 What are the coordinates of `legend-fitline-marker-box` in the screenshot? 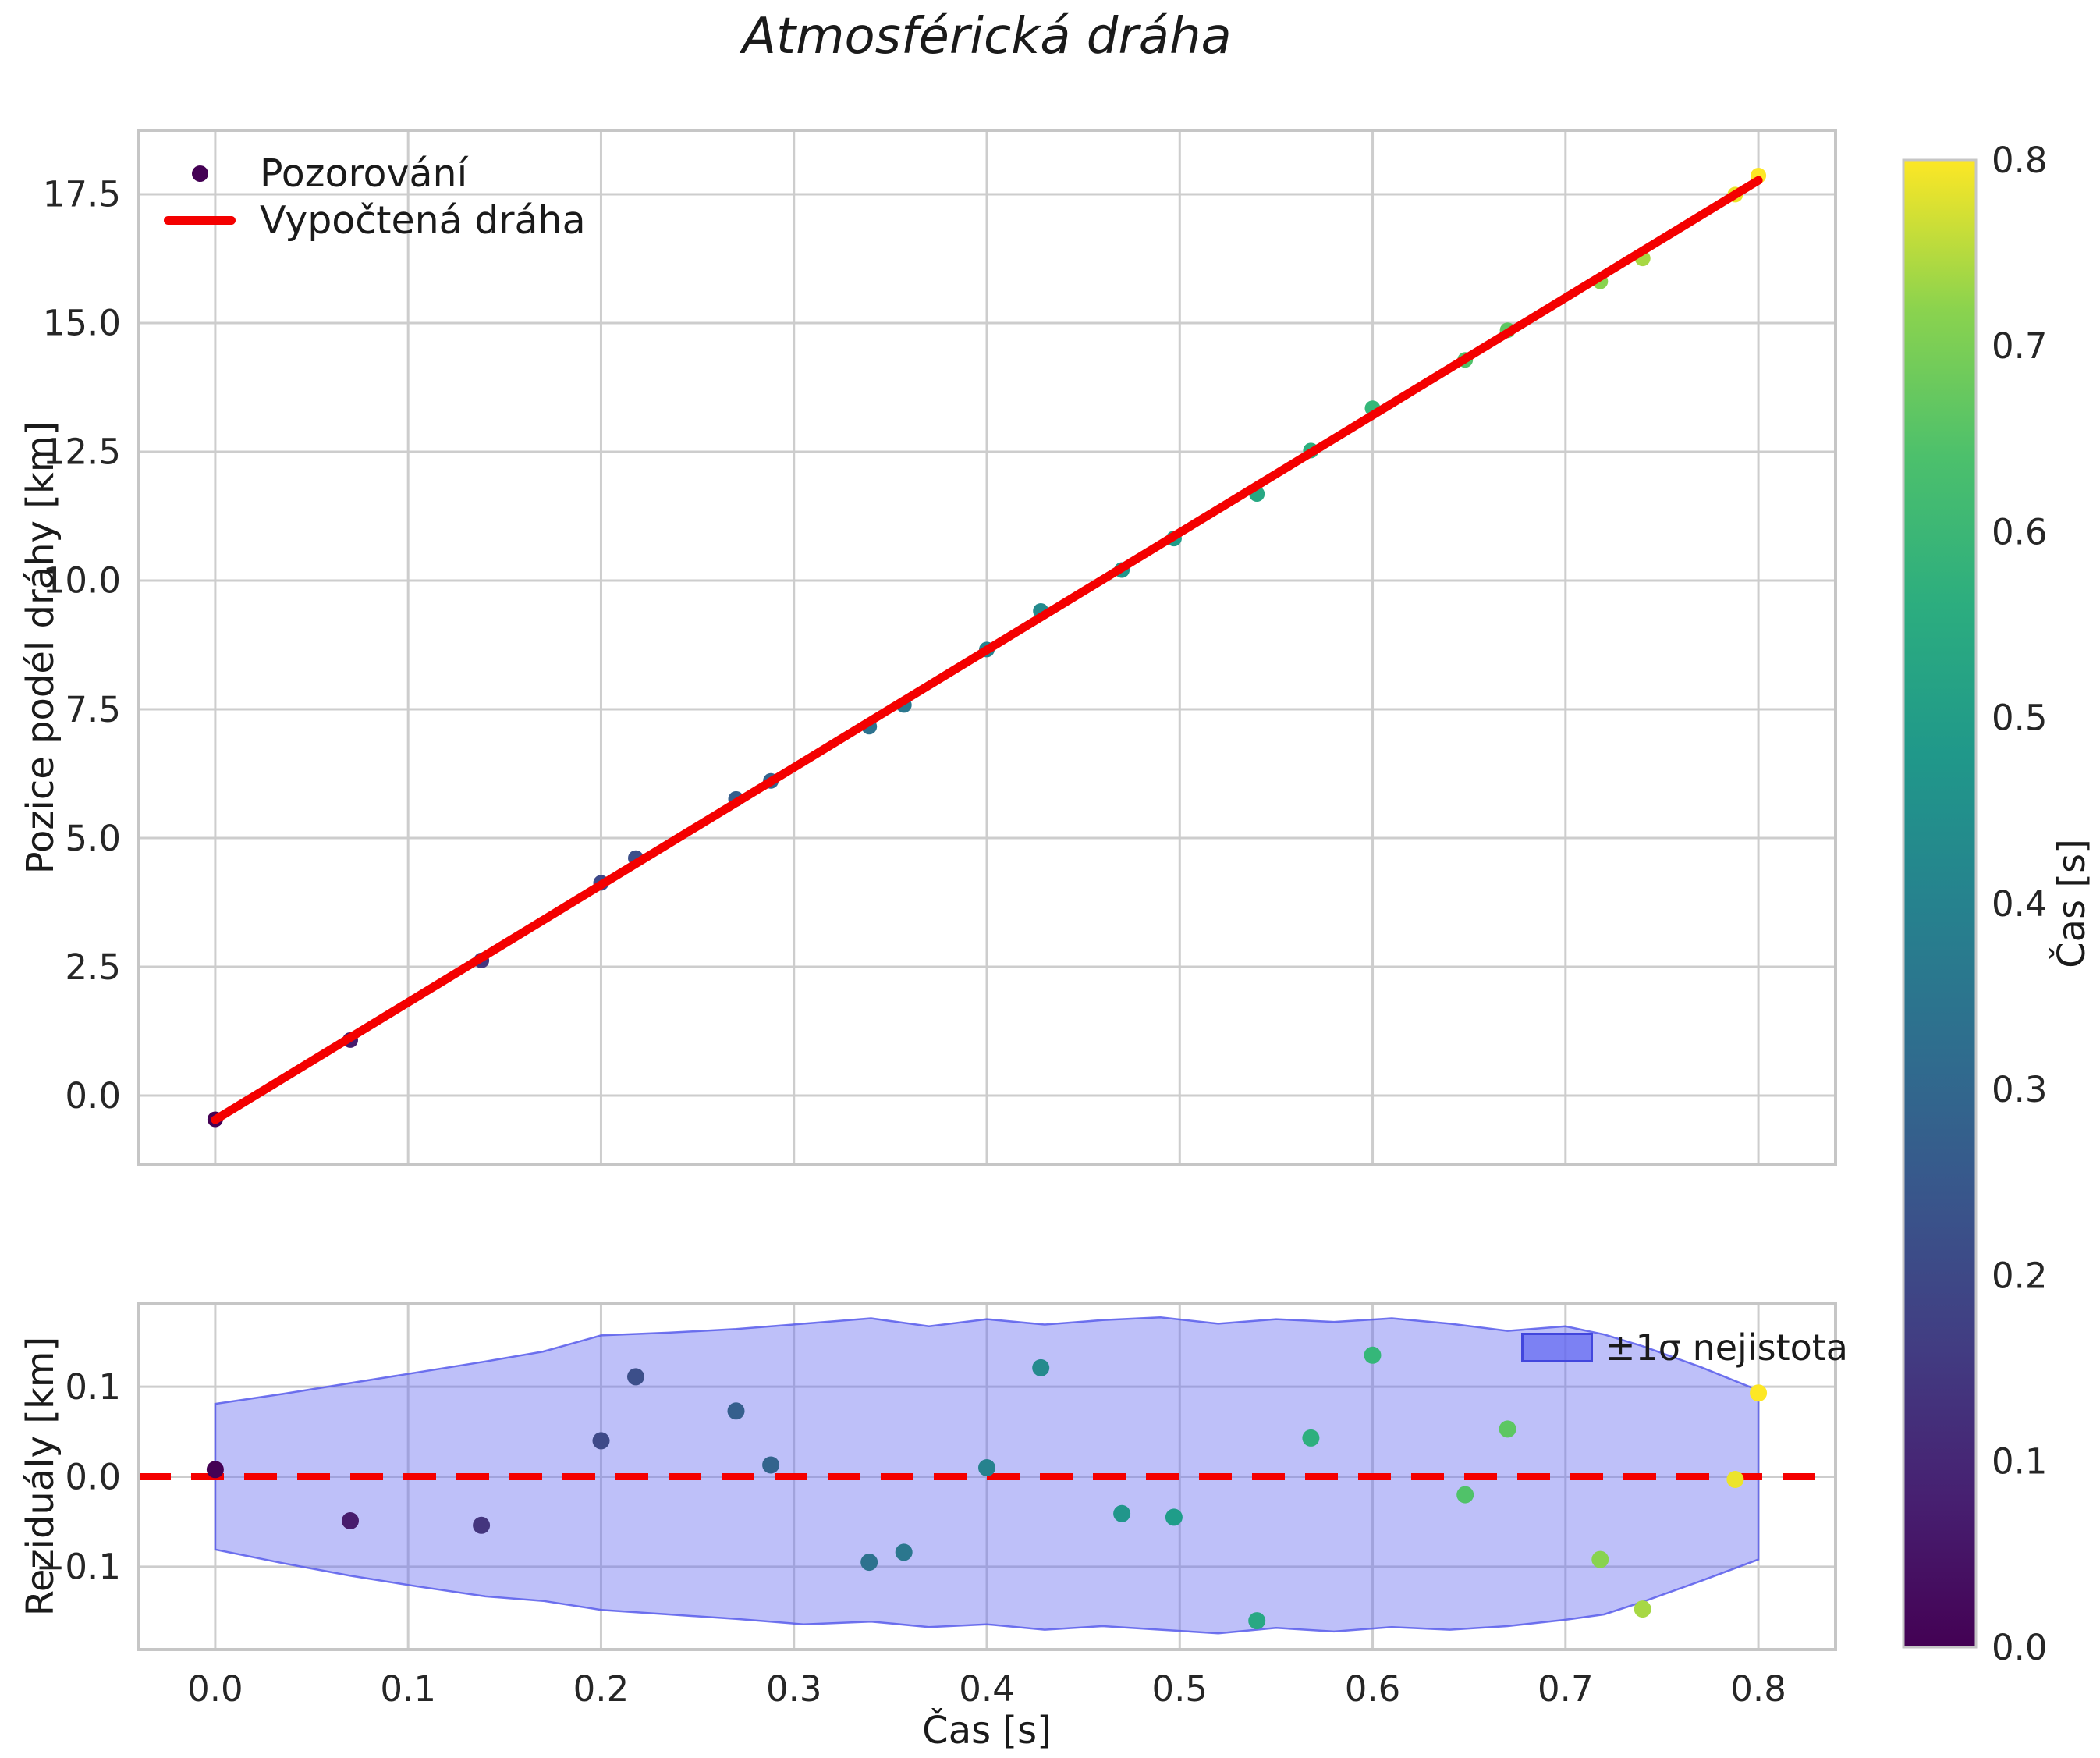 It's located at (199, 220).